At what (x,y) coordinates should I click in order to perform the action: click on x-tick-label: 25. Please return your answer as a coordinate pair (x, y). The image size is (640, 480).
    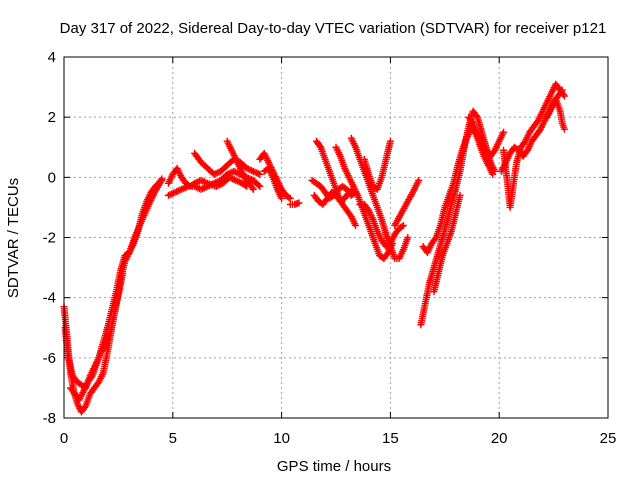
    Looking at the image, I should click on (608, 438).